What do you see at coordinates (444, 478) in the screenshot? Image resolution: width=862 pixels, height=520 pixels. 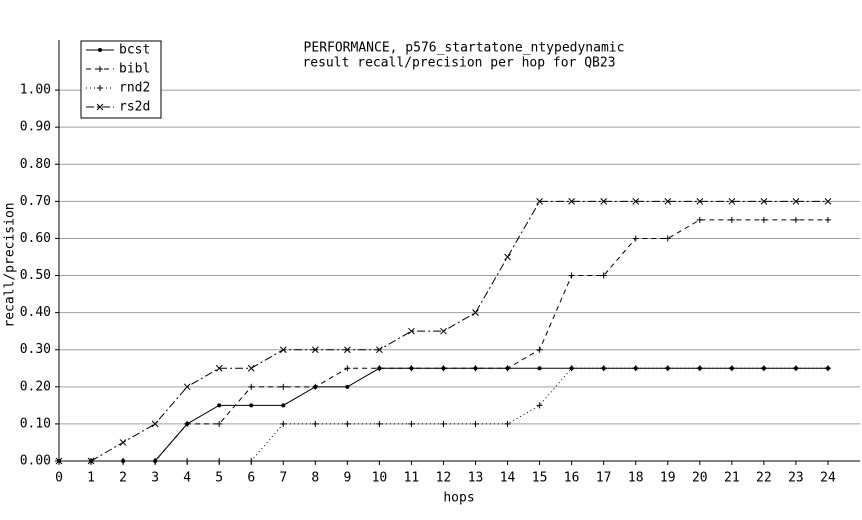 I see `x-tick-label: 12` at bounding box center [444, 478].